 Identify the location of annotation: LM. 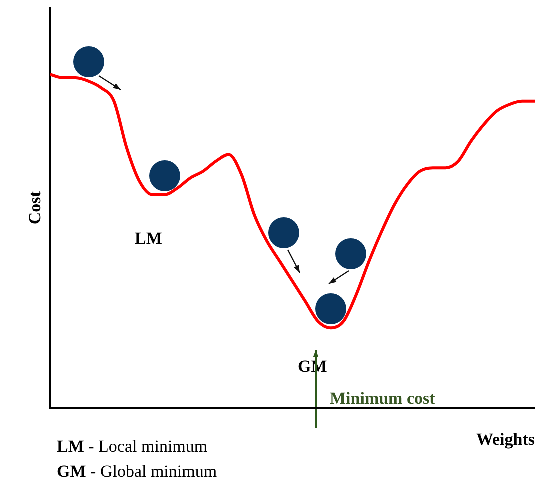
(148, 239).